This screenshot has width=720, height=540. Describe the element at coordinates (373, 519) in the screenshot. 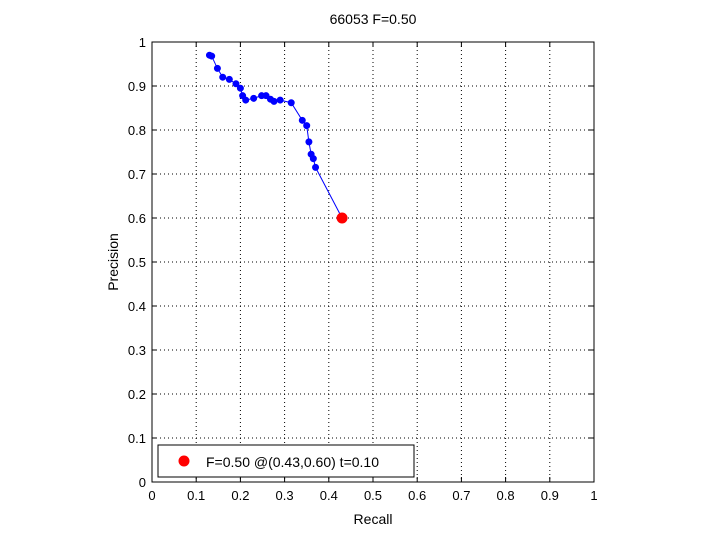

I see `x-axis-label: Recall` at that location.